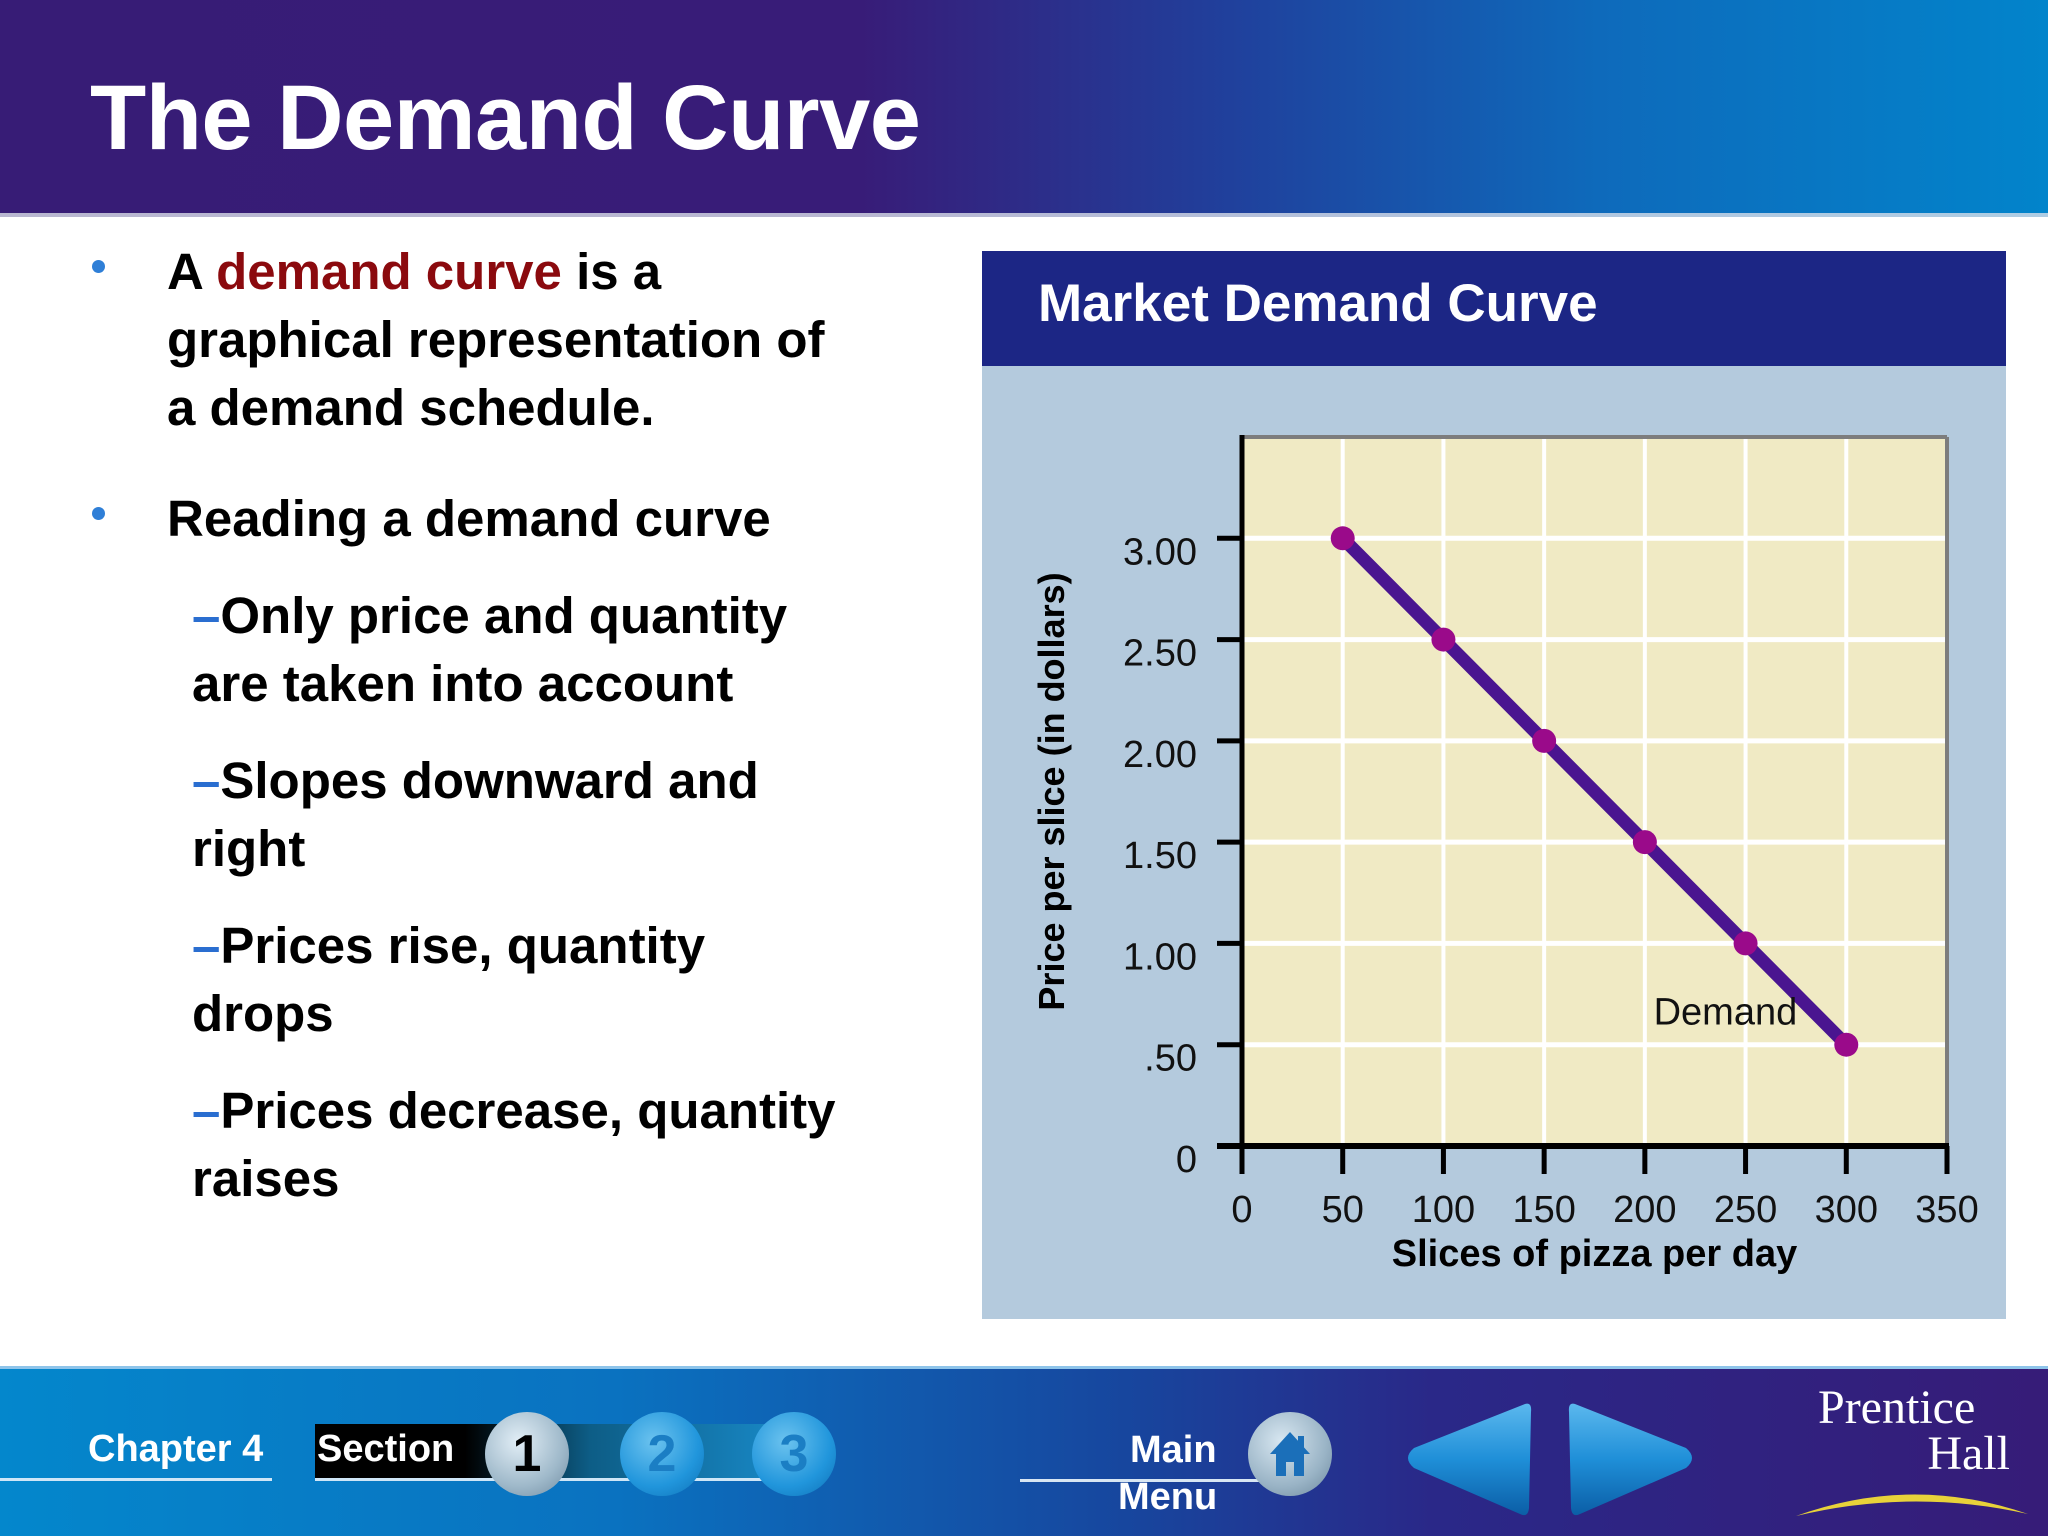  What do you see at coordinates (504, 615) in the screenshot?
I see `sub-bullet-line: Only price and quantity` at bounding box center [504, 615].